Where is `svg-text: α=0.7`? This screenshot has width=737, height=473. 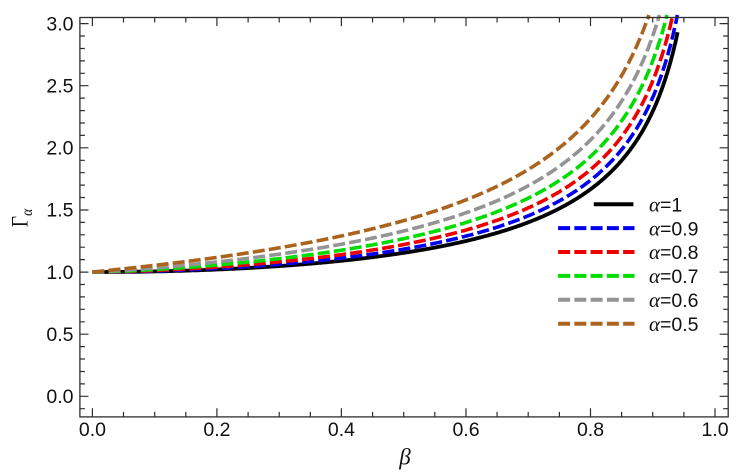
svg-text: α=0.7 is located at coordinates (674, 276).